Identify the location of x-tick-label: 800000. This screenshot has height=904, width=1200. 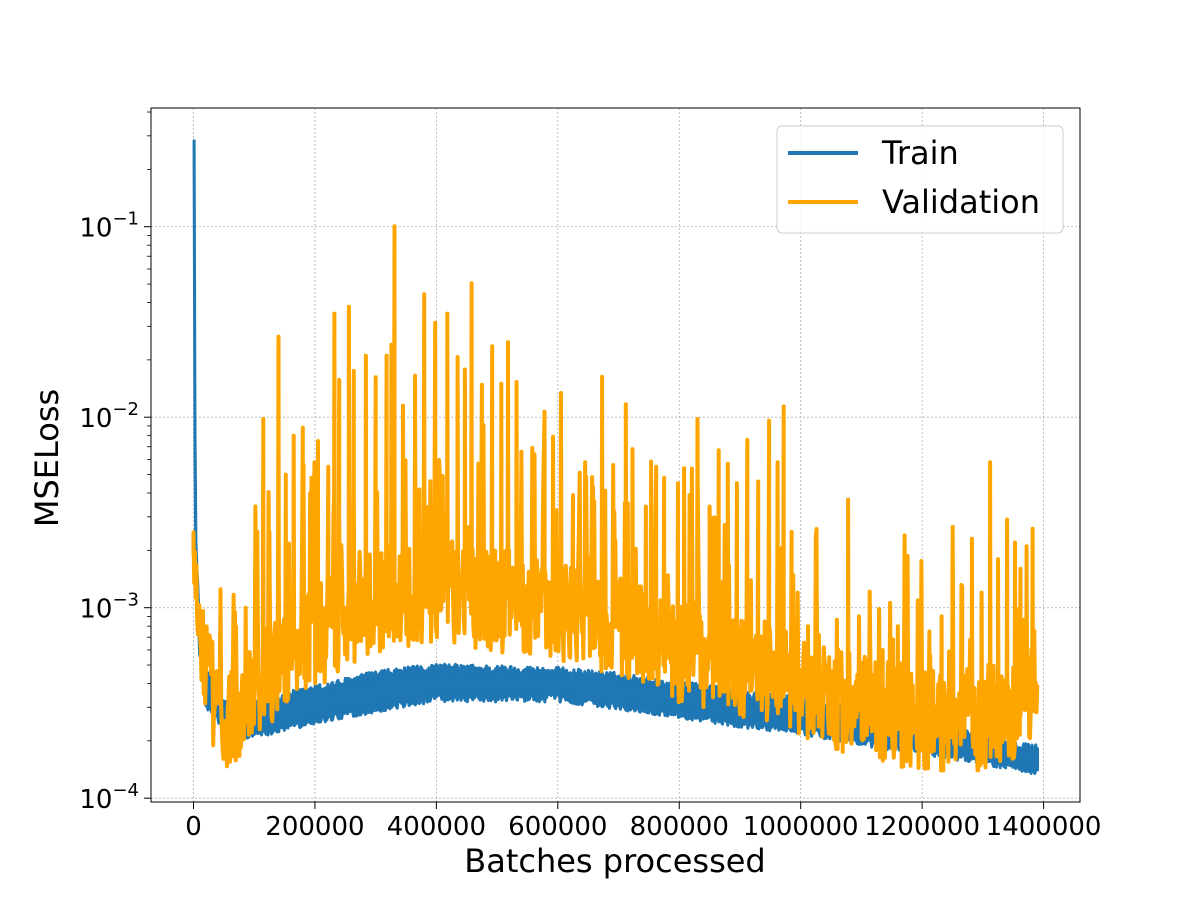
(679, 827).